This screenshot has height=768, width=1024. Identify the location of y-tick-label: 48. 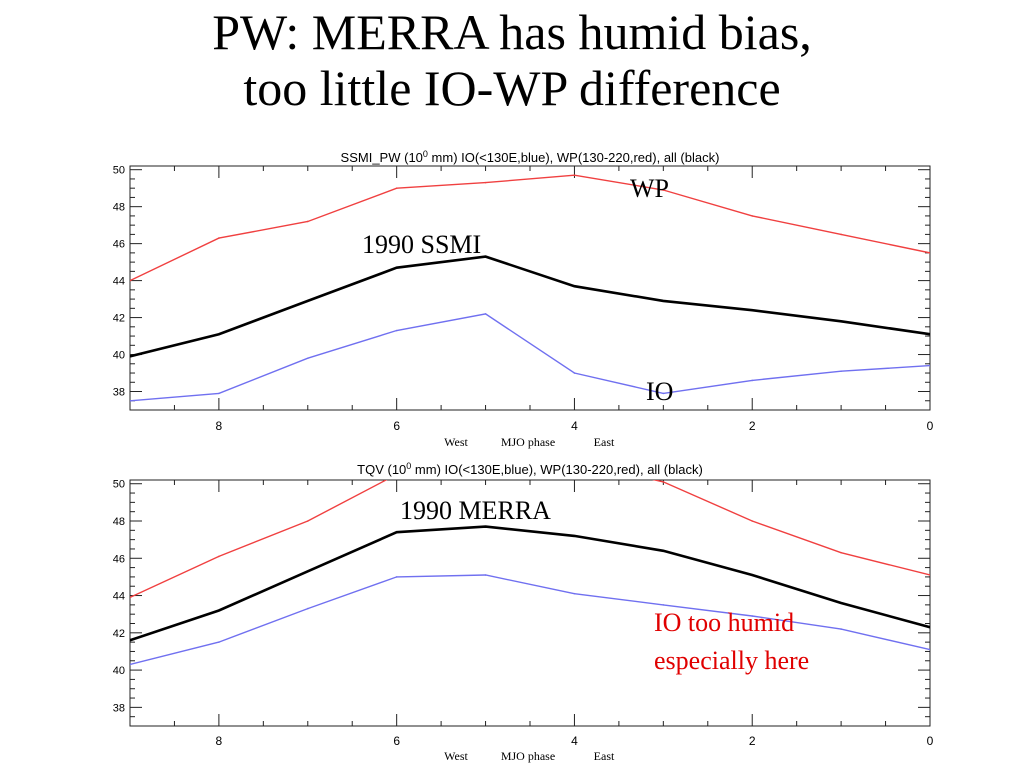
(119, 522).